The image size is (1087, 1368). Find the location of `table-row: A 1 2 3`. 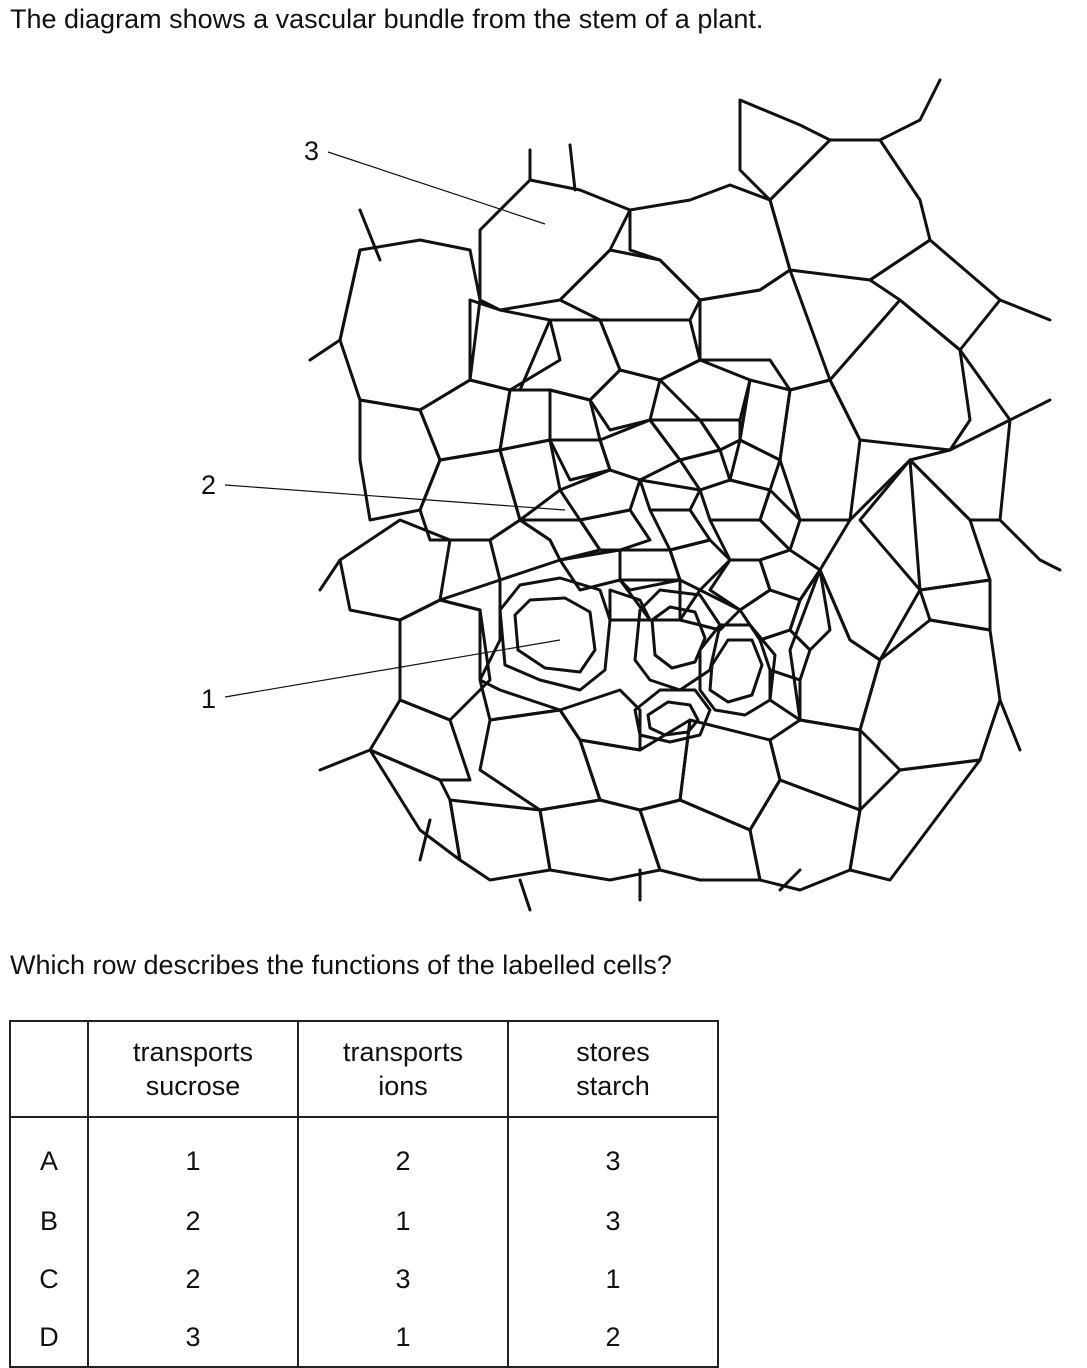

table-row: A 1 2 3 is located at coordinates (364, 1154).